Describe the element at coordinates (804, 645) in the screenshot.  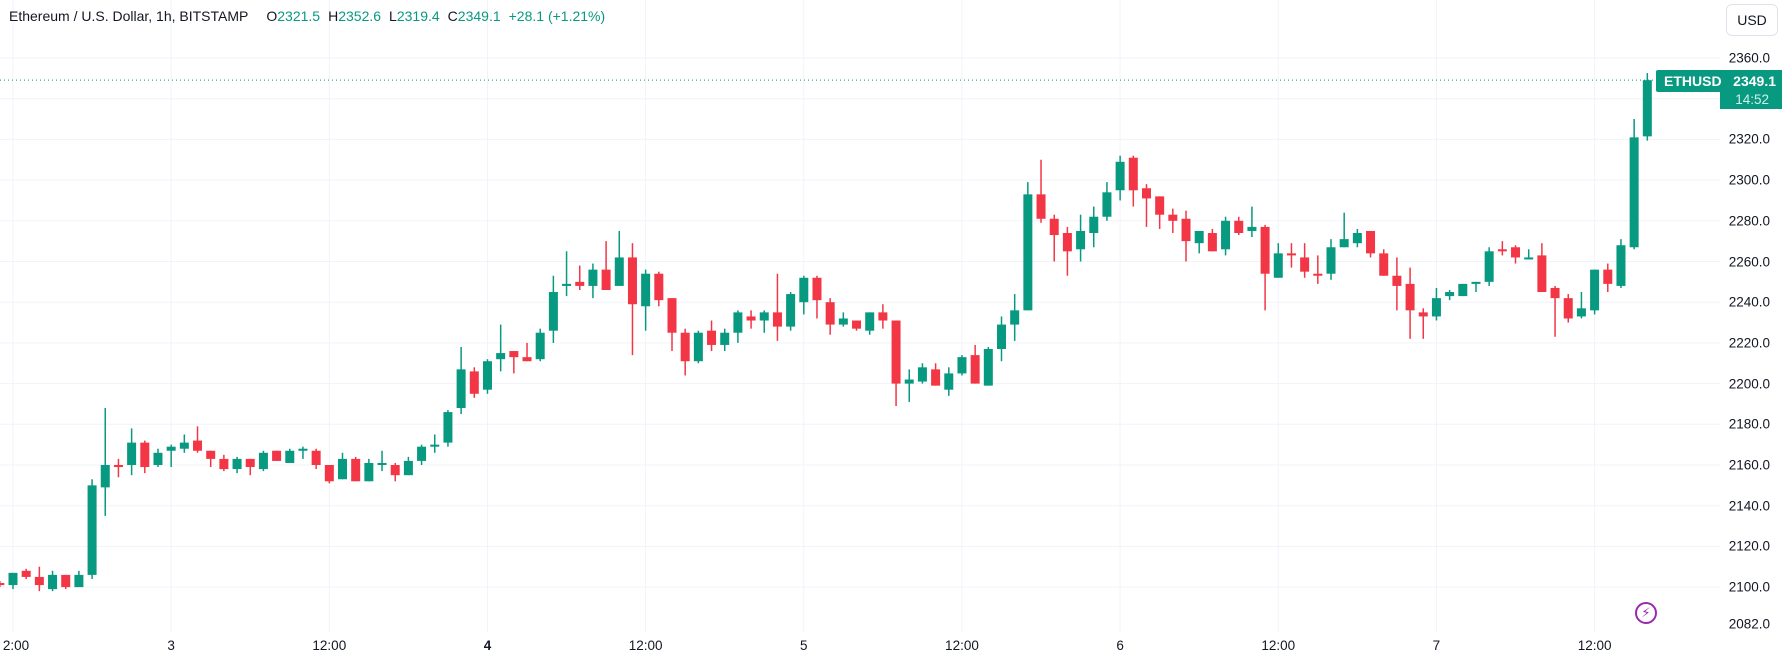
I see `time-tick-label: 5` at that location.